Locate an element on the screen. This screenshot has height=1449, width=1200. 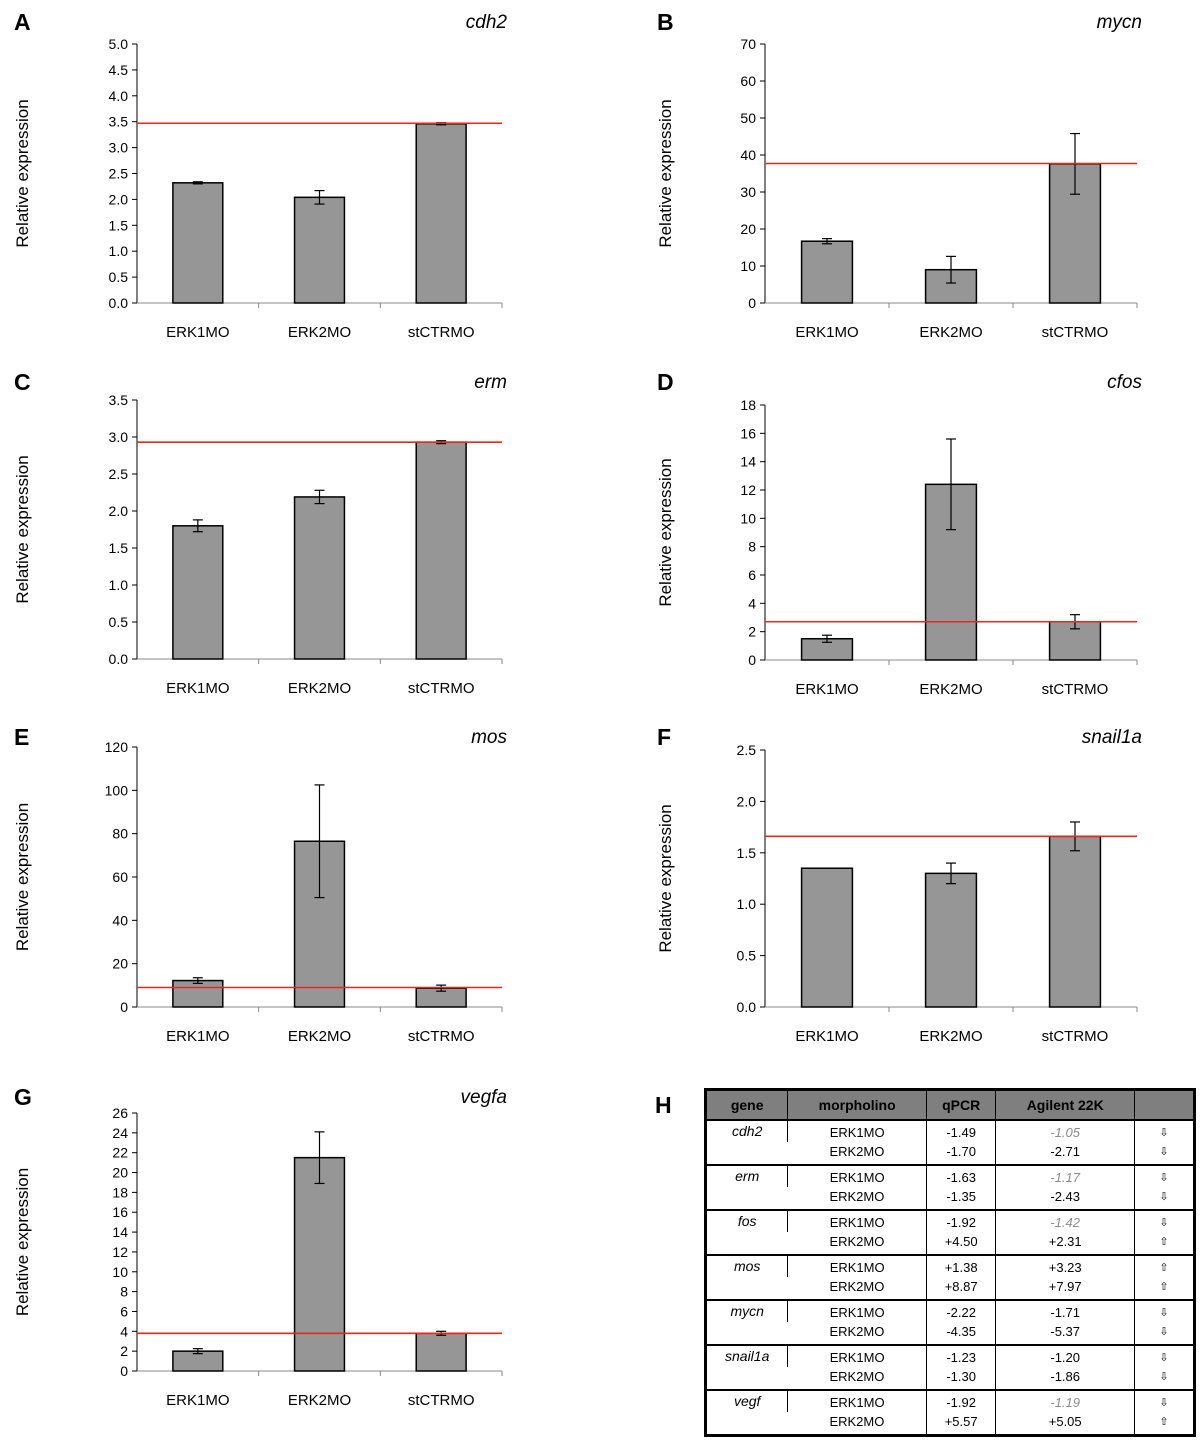
y-tick-label: 0.5 is located at coordinates (747, 956).